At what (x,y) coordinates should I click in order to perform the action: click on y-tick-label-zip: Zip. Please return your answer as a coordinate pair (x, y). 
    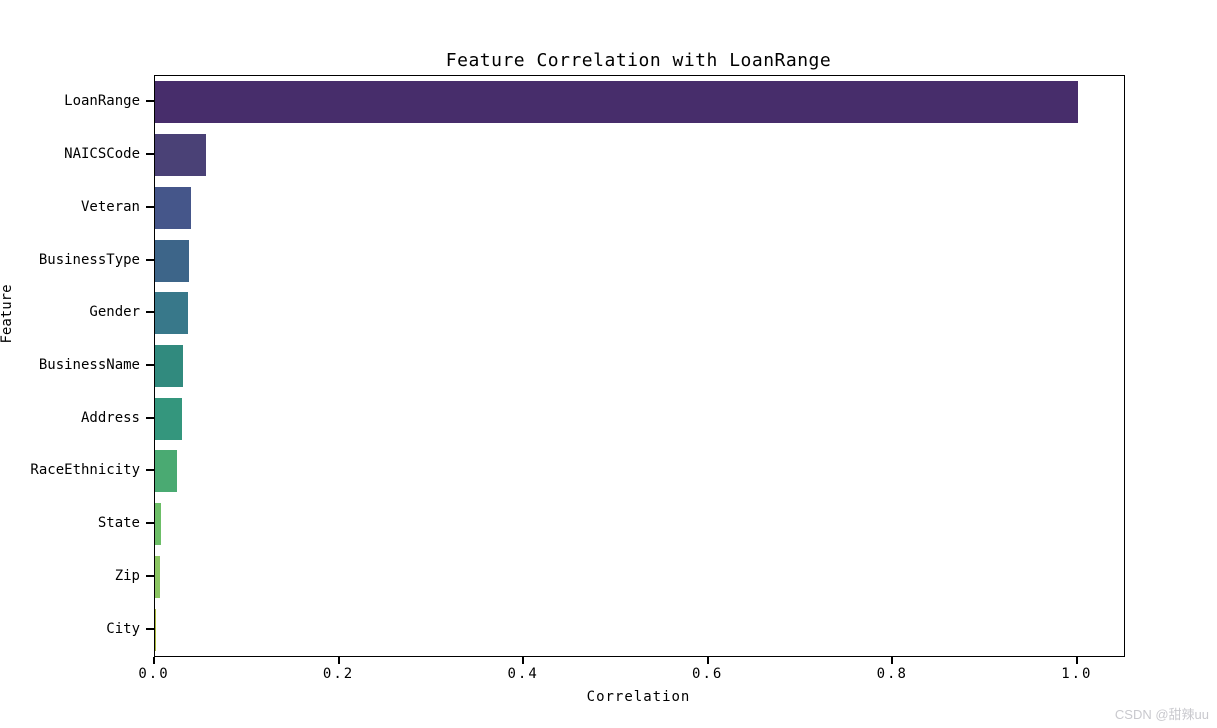
    Looking at the image, I should click on (127, 575).